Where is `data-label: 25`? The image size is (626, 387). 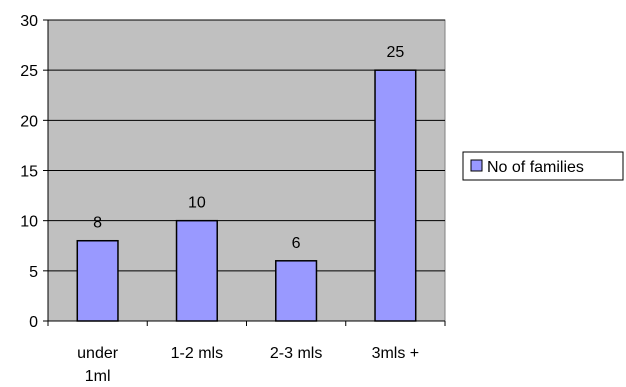 data-label: 25 is located at coordinates (395, 52).